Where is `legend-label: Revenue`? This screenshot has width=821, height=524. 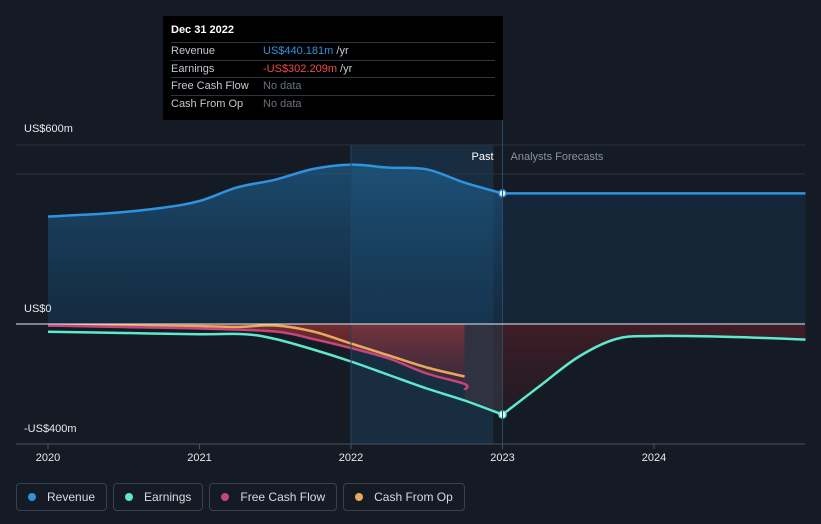 legend-label: Revenue is located at coordinates (71, 497).